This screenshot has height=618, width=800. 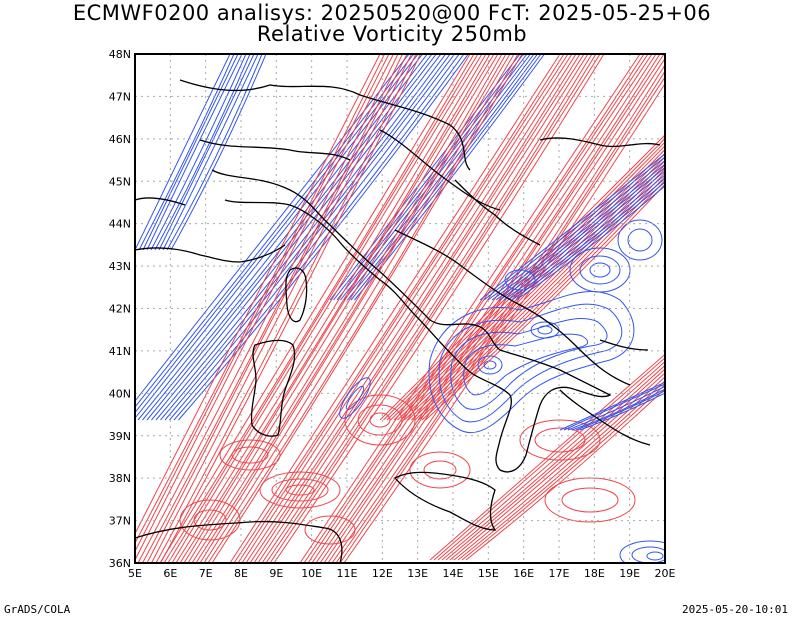 I want to click on negative-vorticity-band-southeast, so click(x=572, y=292).